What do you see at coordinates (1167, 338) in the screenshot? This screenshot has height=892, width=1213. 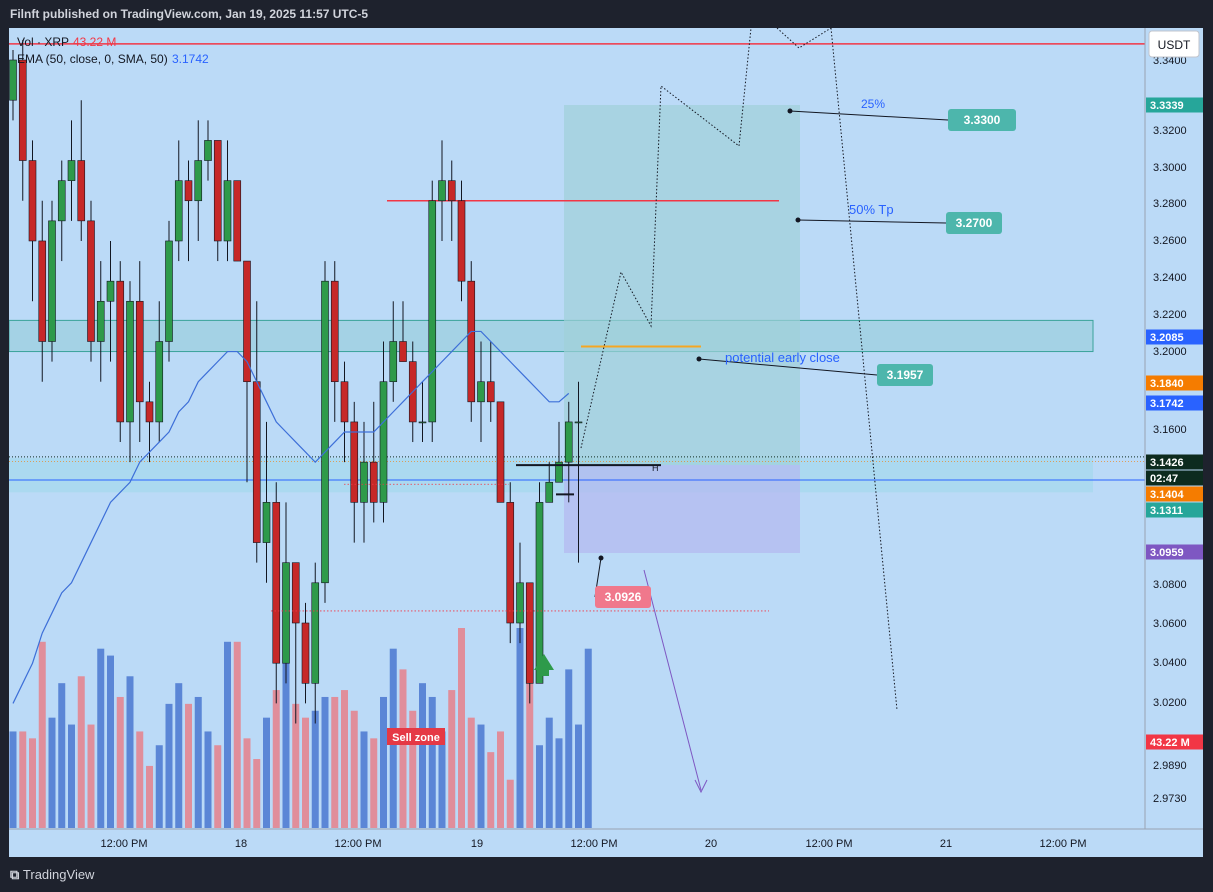 I see `price-label-text: 3.2085` at bounding box center [1167, 338].